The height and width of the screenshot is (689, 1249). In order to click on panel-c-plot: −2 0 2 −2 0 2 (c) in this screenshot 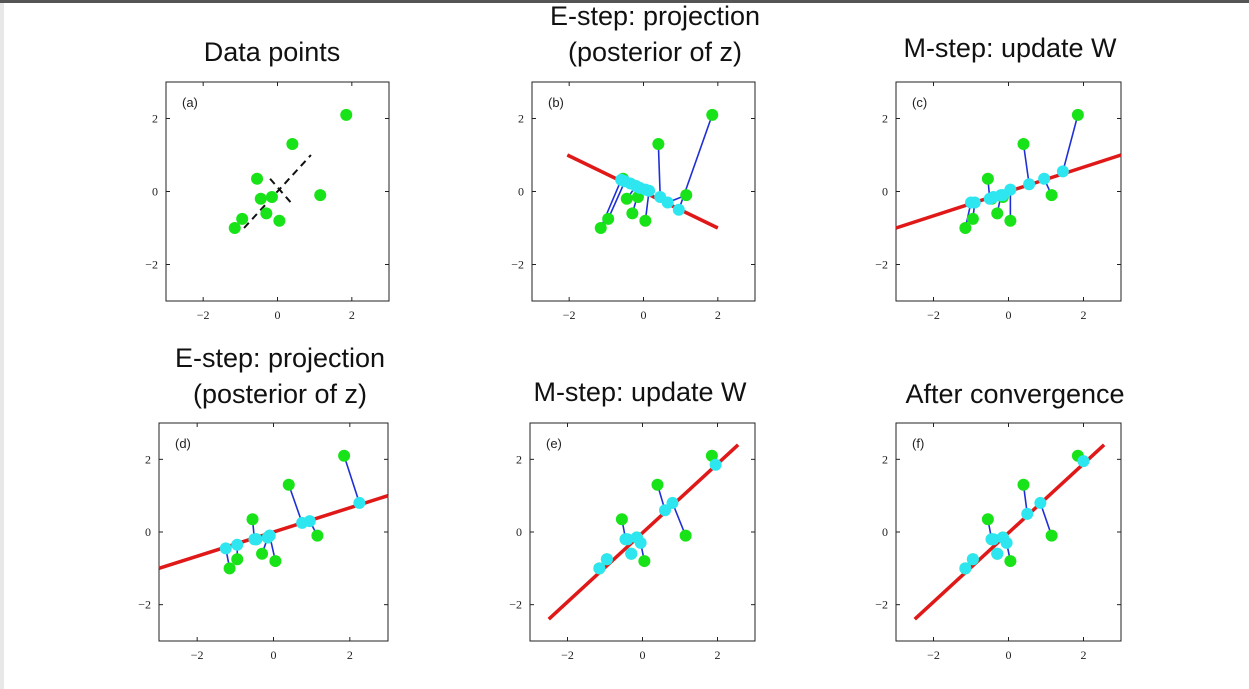, I will do `click(998, 201)`.